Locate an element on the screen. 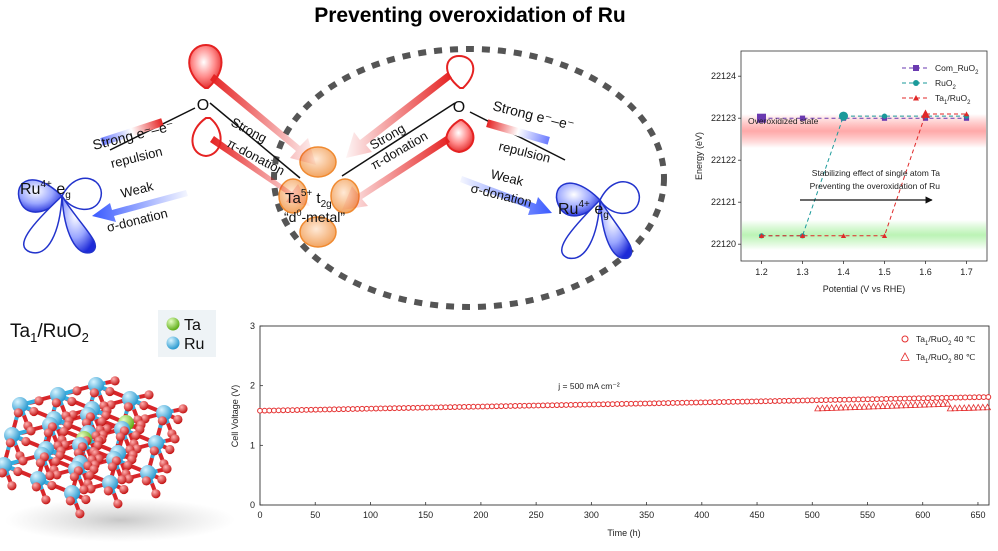 The image size is (998, 551). reduced-band is located at coordinates (864, 235).